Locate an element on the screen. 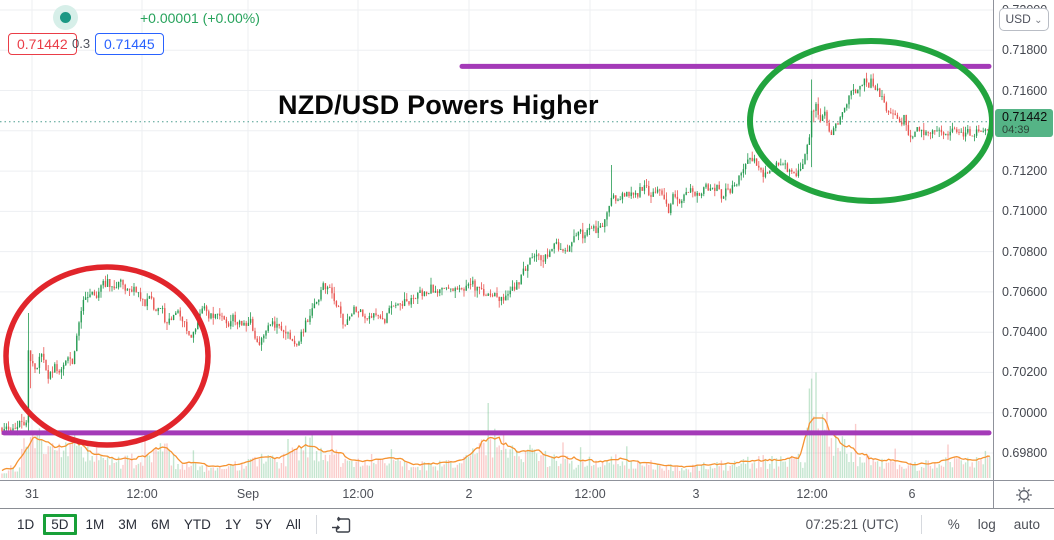 Image resolution: width=1054 pixels, height=540 pixels. price-axis-label: 0.70000 is located at coordinates (1025, 412).